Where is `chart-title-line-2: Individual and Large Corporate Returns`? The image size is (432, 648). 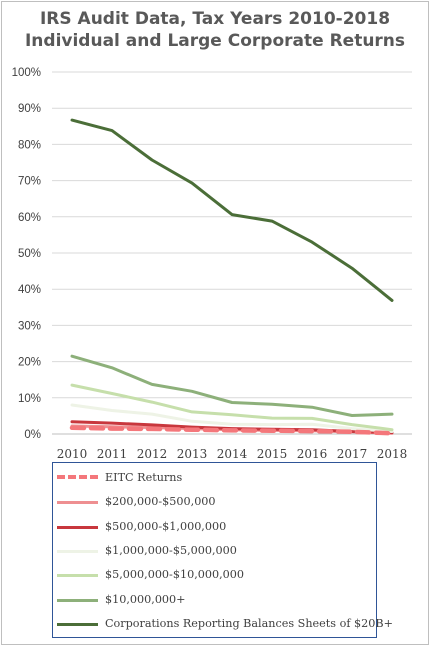
chart-title-line-2: Individual and Large Corporate Returns is located at coordinates (215, 41).